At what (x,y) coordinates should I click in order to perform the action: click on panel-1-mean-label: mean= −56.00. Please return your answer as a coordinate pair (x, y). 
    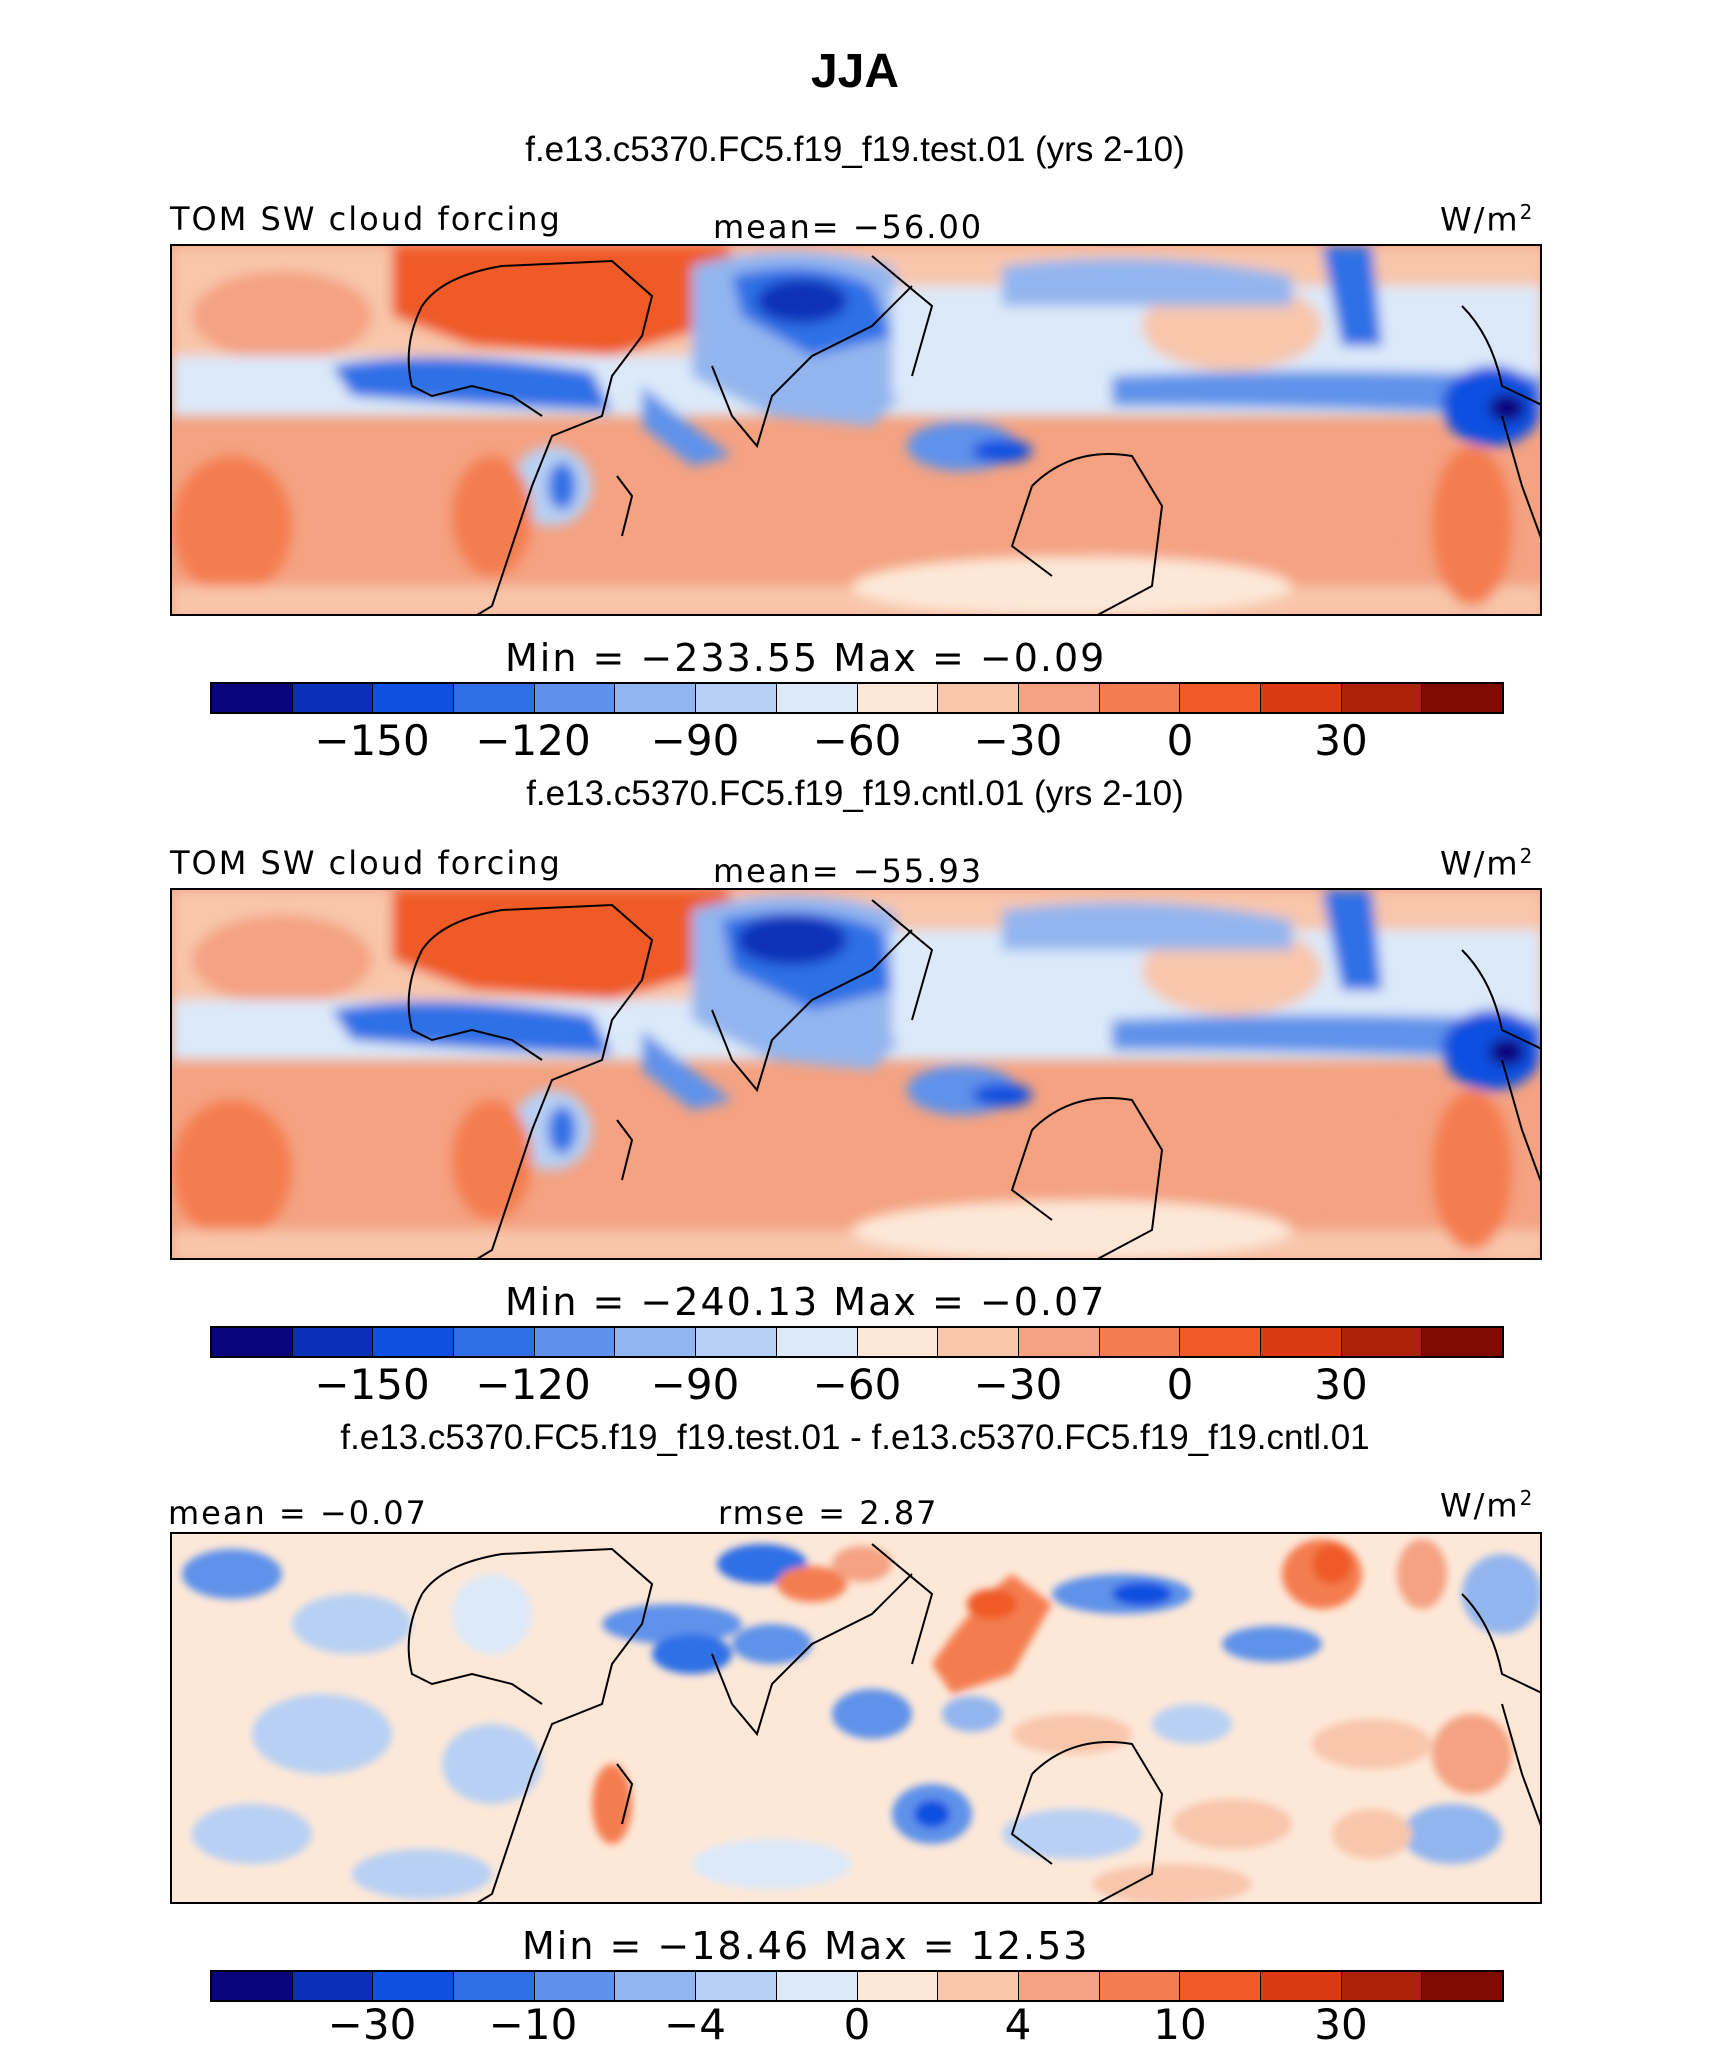
    Looking at the image, I should click on (848, 227).